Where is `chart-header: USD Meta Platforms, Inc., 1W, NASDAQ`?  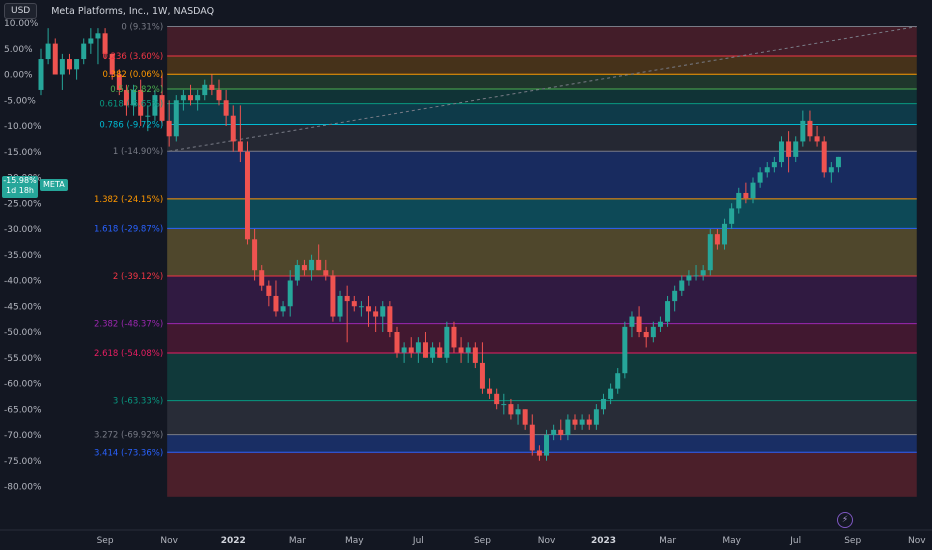 chart-header: USD Meta Platforms, Inc., 1W, NASDAQ is located at coordinates (107, 11).